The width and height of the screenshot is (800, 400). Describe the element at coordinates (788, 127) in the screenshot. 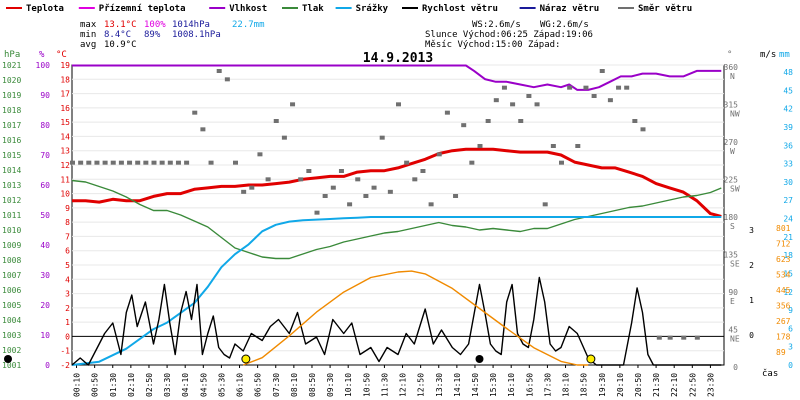

I see `rain-tick-label: 39` at that location.